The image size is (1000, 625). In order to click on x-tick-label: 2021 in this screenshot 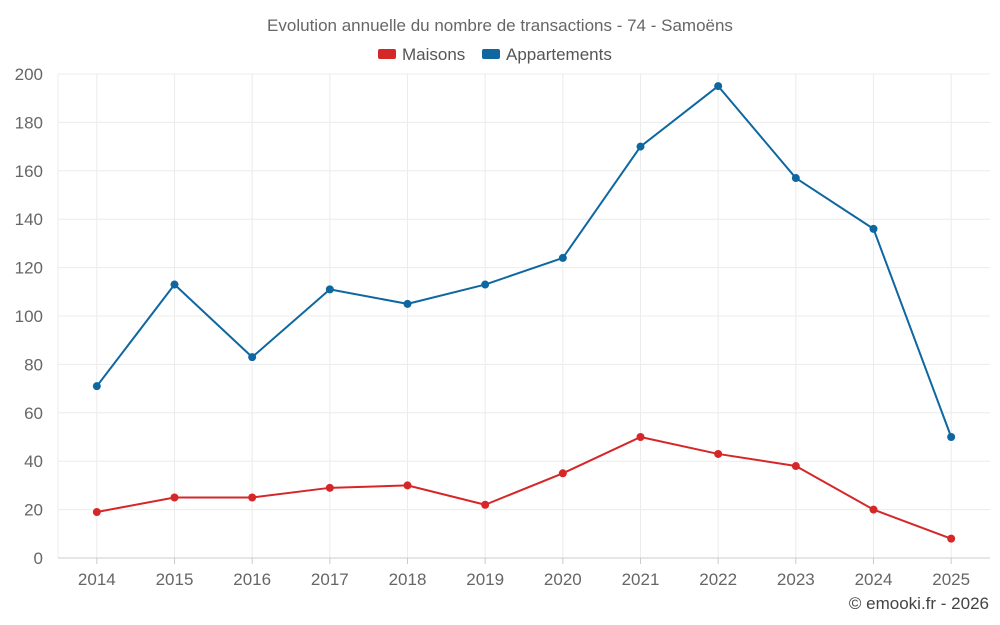, I will do `click(641, 579)`.